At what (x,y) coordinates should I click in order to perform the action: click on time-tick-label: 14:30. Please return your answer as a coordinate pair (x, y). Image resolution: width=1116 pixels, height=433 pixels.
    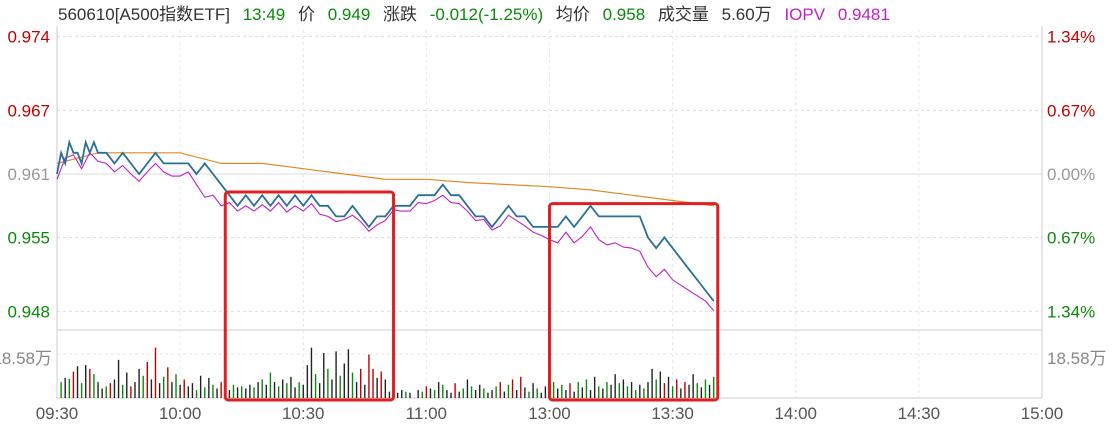
    Looking at the image, I should click on (919, 413).